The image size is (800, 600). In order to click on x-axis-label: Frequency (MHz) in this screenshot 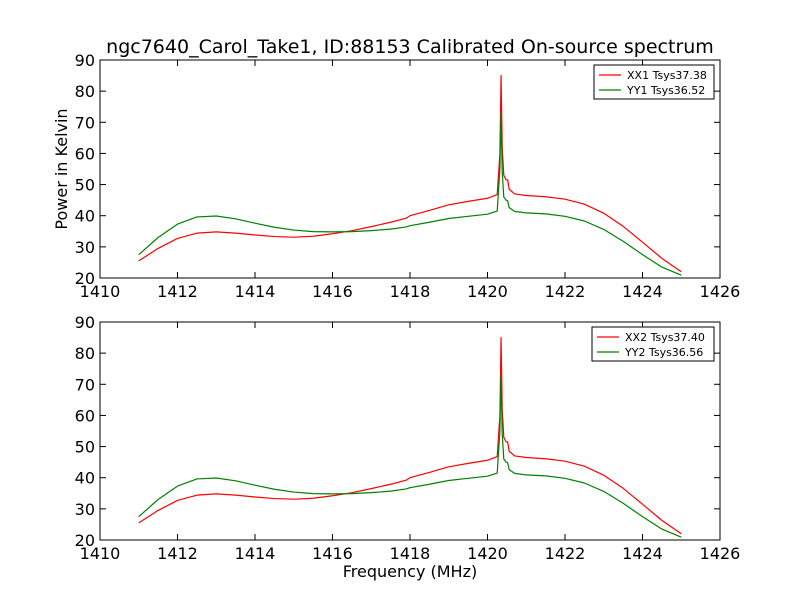, I will do `click(410, 571)`.